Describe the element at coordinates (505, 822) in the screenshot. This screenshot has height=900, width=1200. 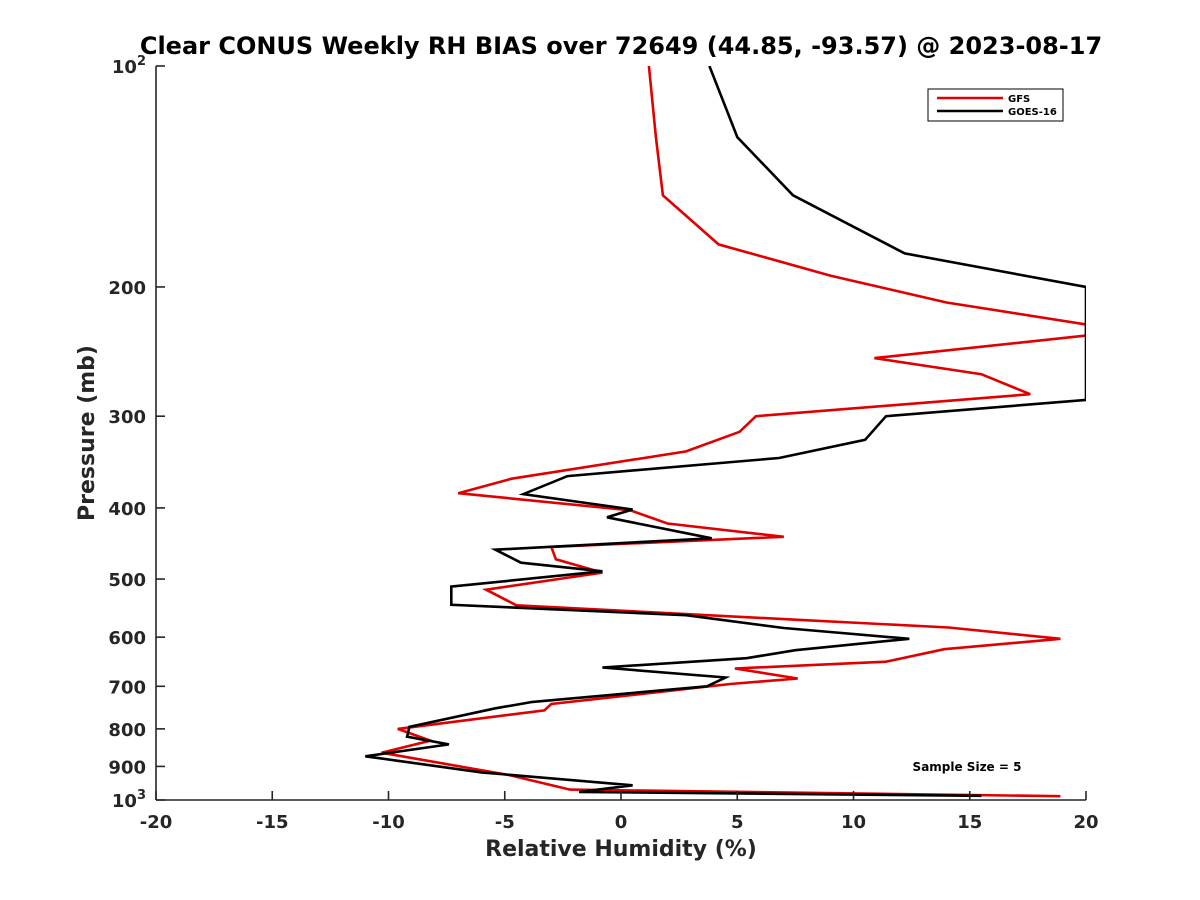
I see `x-tick-label: -5` at that location.